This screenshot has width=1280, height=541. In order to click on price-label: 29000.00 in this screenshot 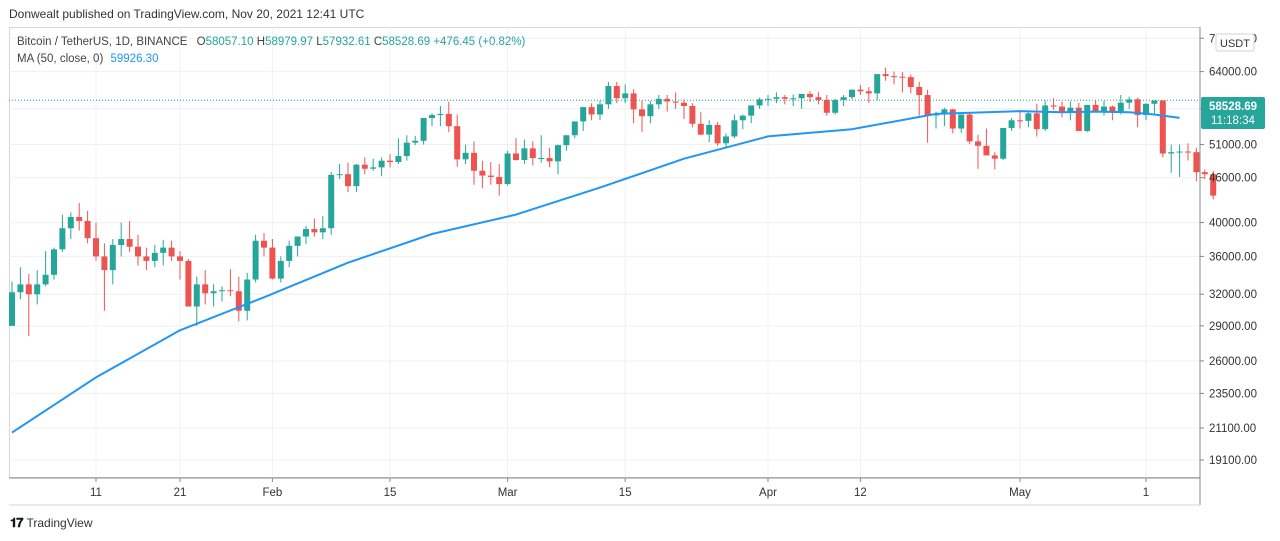, I will do `click(1233, 327)`.